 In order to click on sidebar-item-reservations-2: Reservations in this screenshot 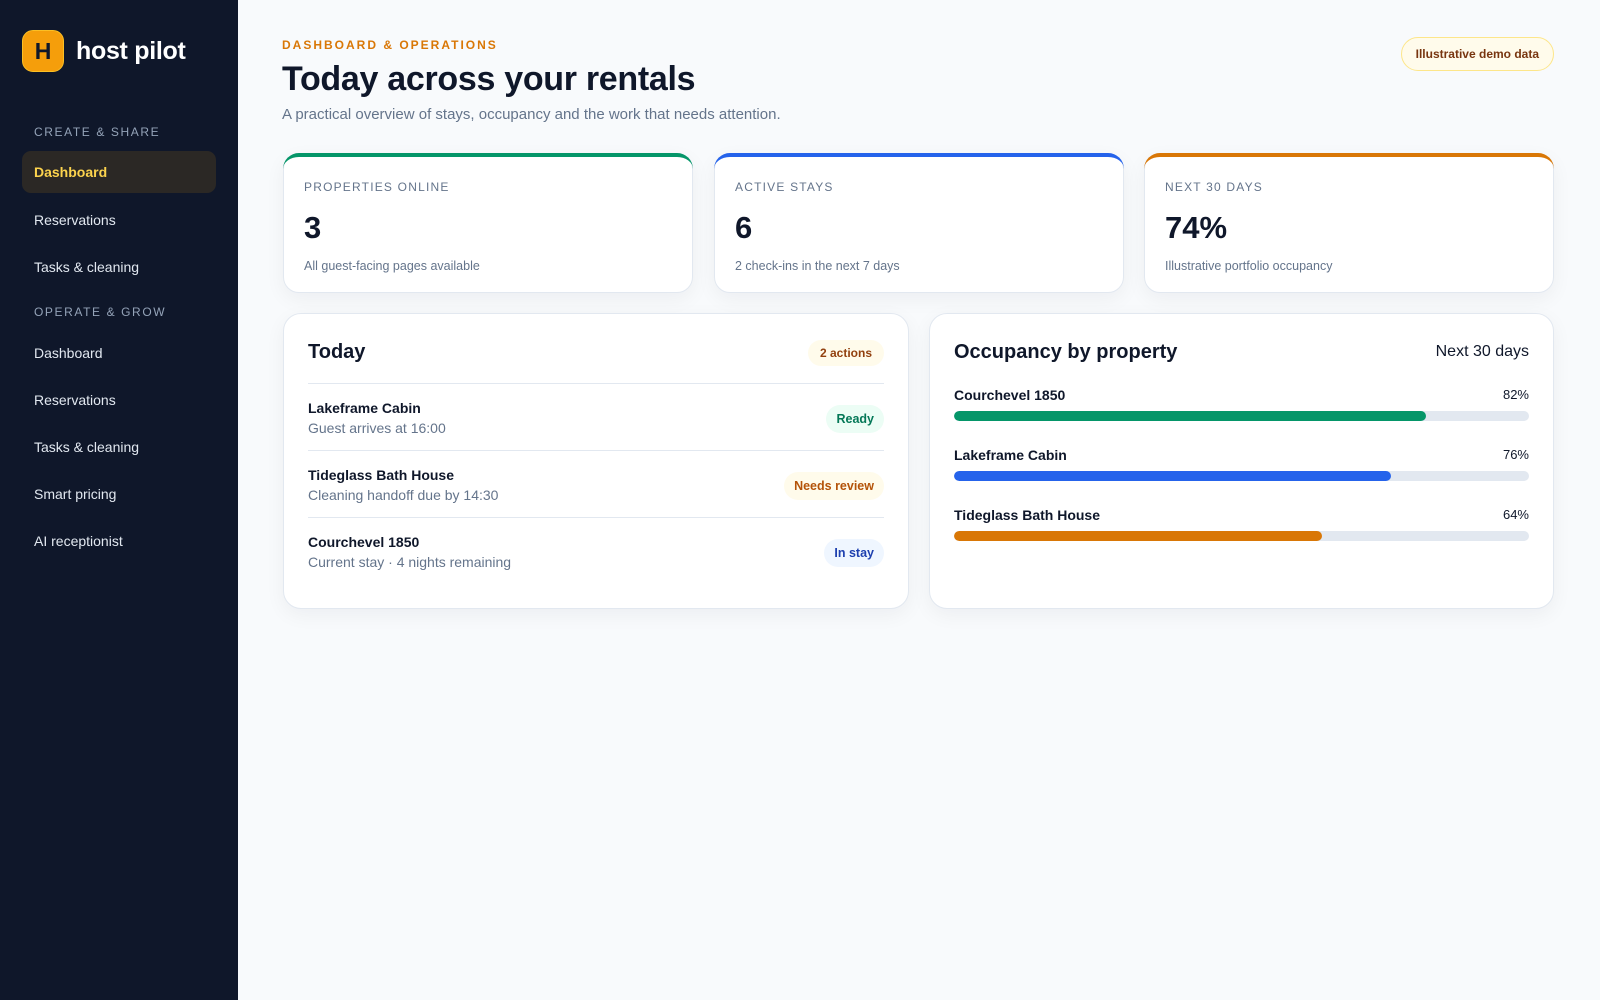, I will do `click(75, 400)`.